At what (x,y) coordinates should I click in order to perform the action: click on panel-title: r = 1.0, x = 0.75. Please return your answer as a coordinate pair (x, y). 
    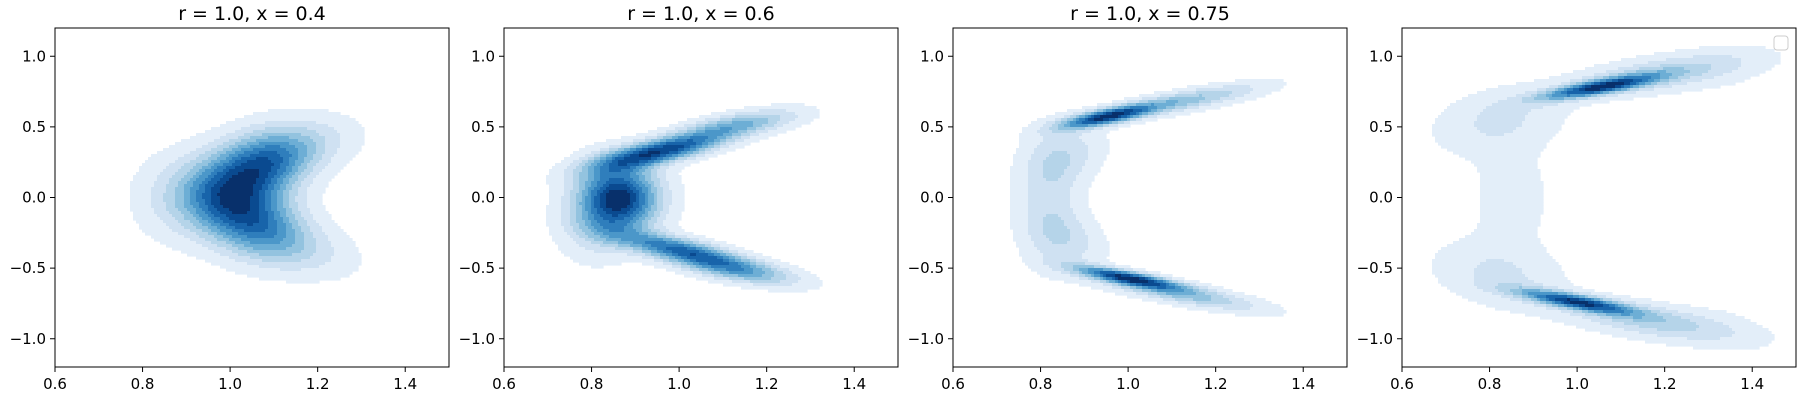
    Looking at the image, I should click on (1150, 14).